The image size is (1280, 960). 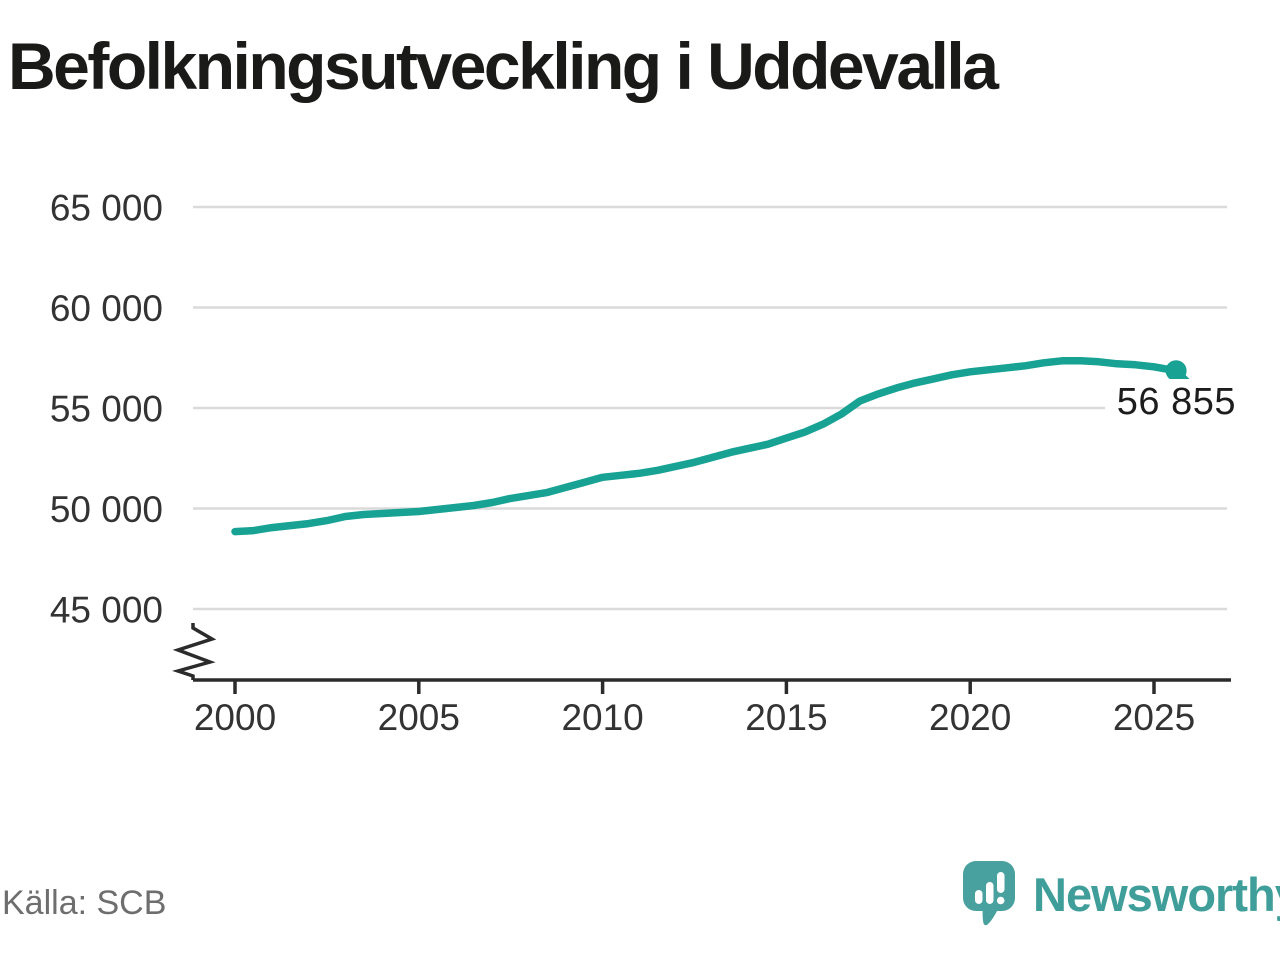 I want to click on y-axis-break-icon, so click(x=194, y=651).